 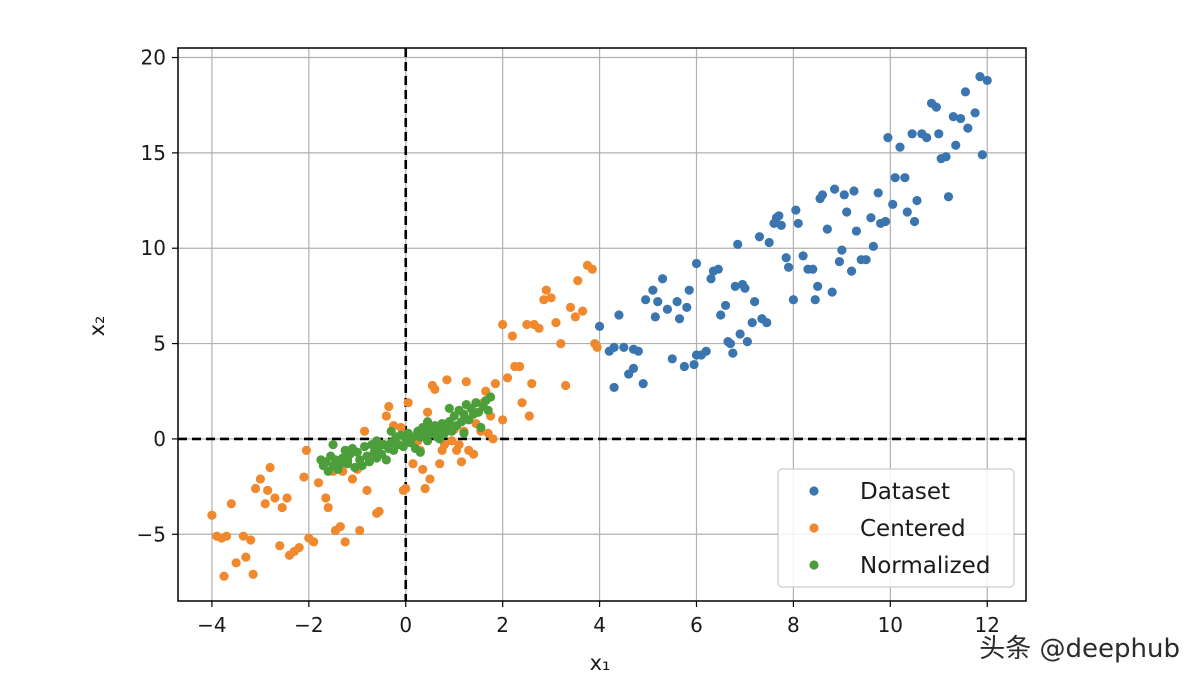 I want to click on x-tick-label: 0, so click(x=405, y=625).